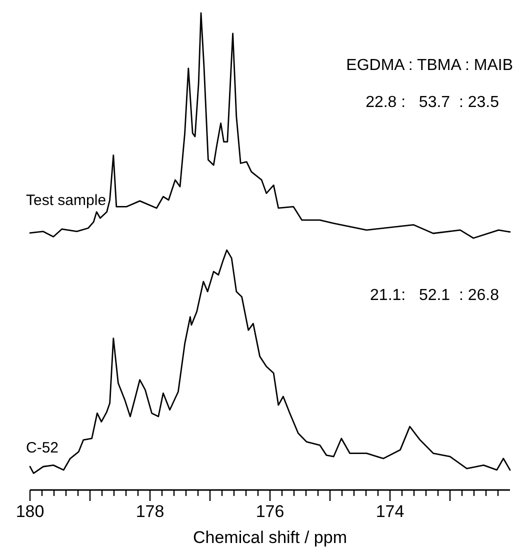 The height and width of the screenshot is (559, 517). Describe the element at coordinates (429, 65) in the screenshot. I see `annotation: EGDMA : TBMA : MAIB` at that location.